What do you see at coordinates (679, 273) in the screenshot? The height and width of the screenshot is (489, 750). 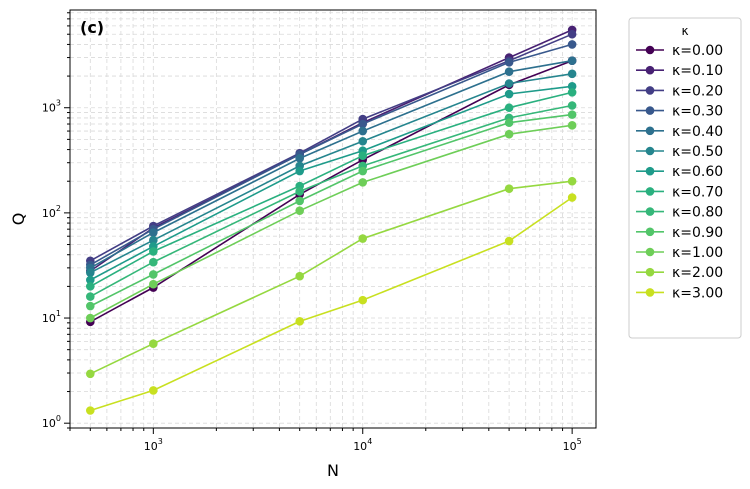 I see `legend-item: κ=2.00` at bounding box center [679, 273].